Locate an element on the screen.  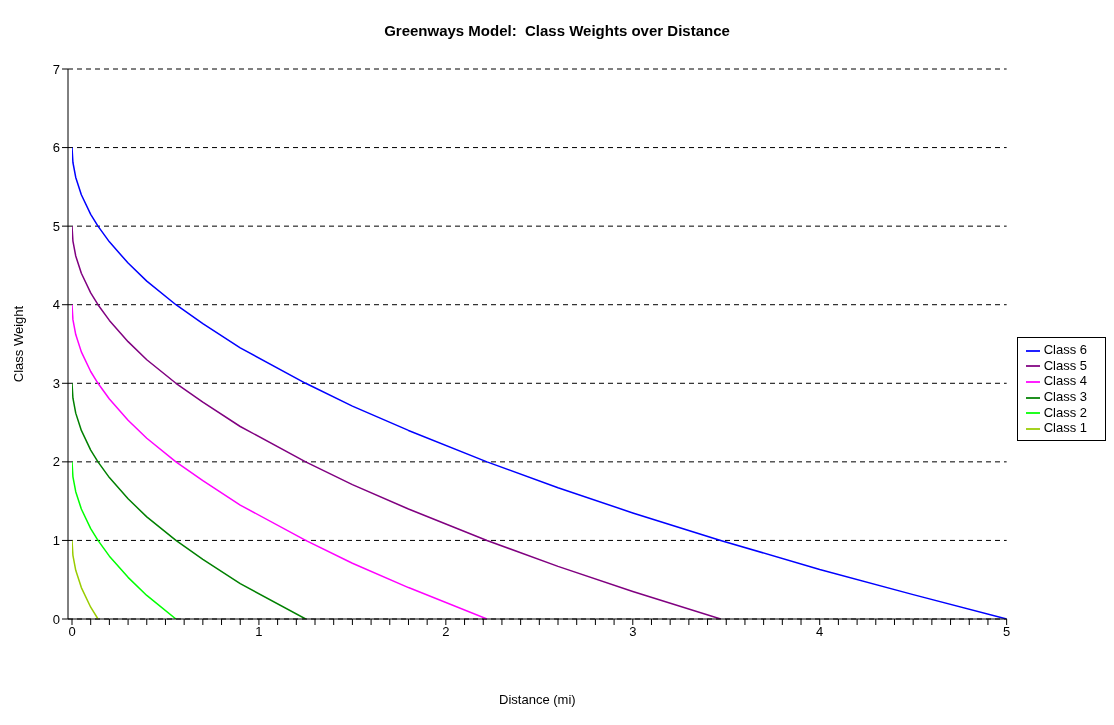
legend-label: Class 3 is located at coordinates (1065, 396).